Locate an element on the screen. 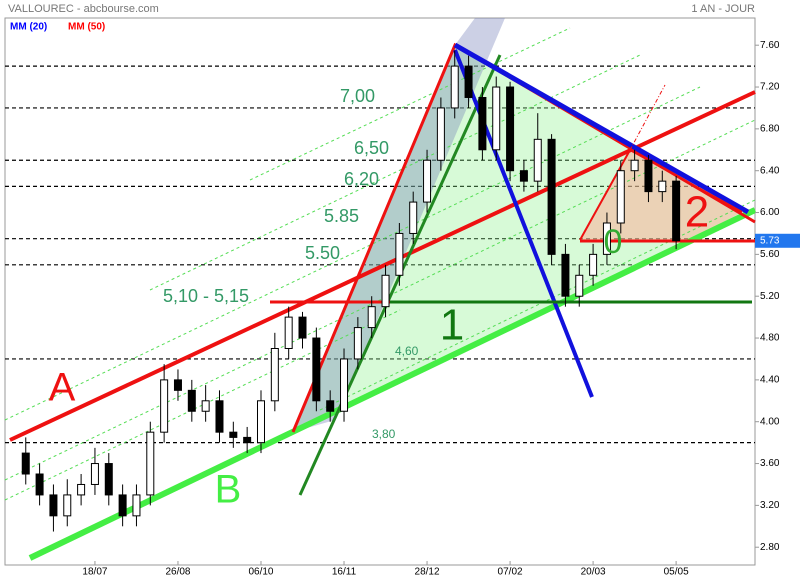  y-tick-label: 6.40 is located at coordinates (770, 170).